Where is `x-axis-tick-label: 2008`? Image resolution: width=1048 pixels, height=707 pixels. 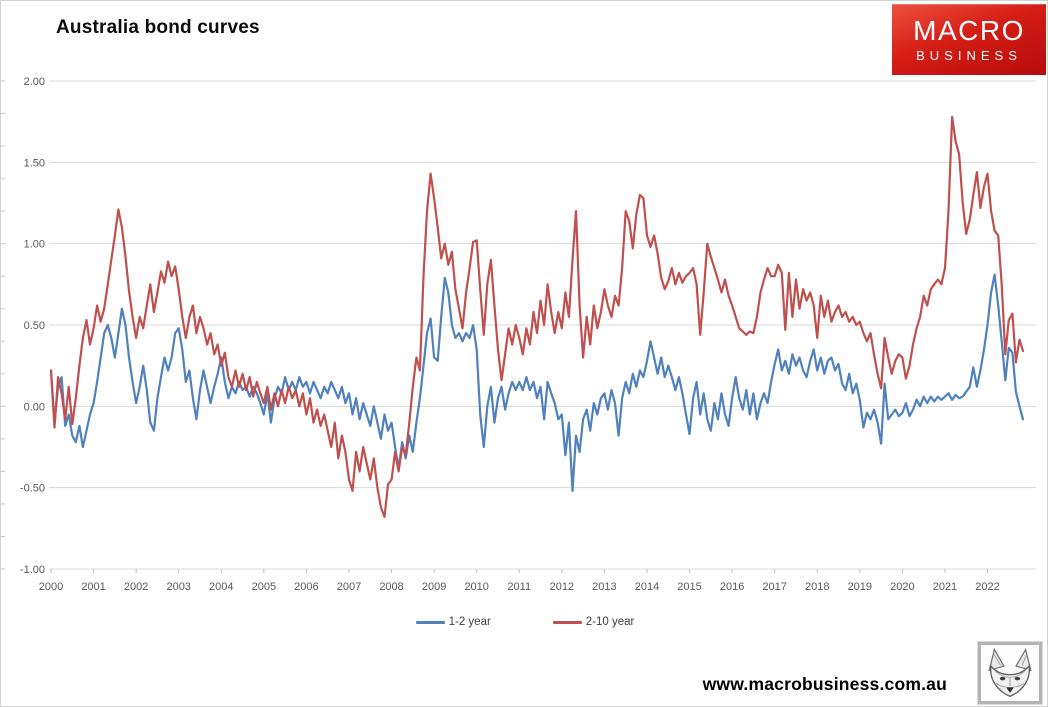
x-axis-tick-label: 2008 is located at coordinates (391, 587).